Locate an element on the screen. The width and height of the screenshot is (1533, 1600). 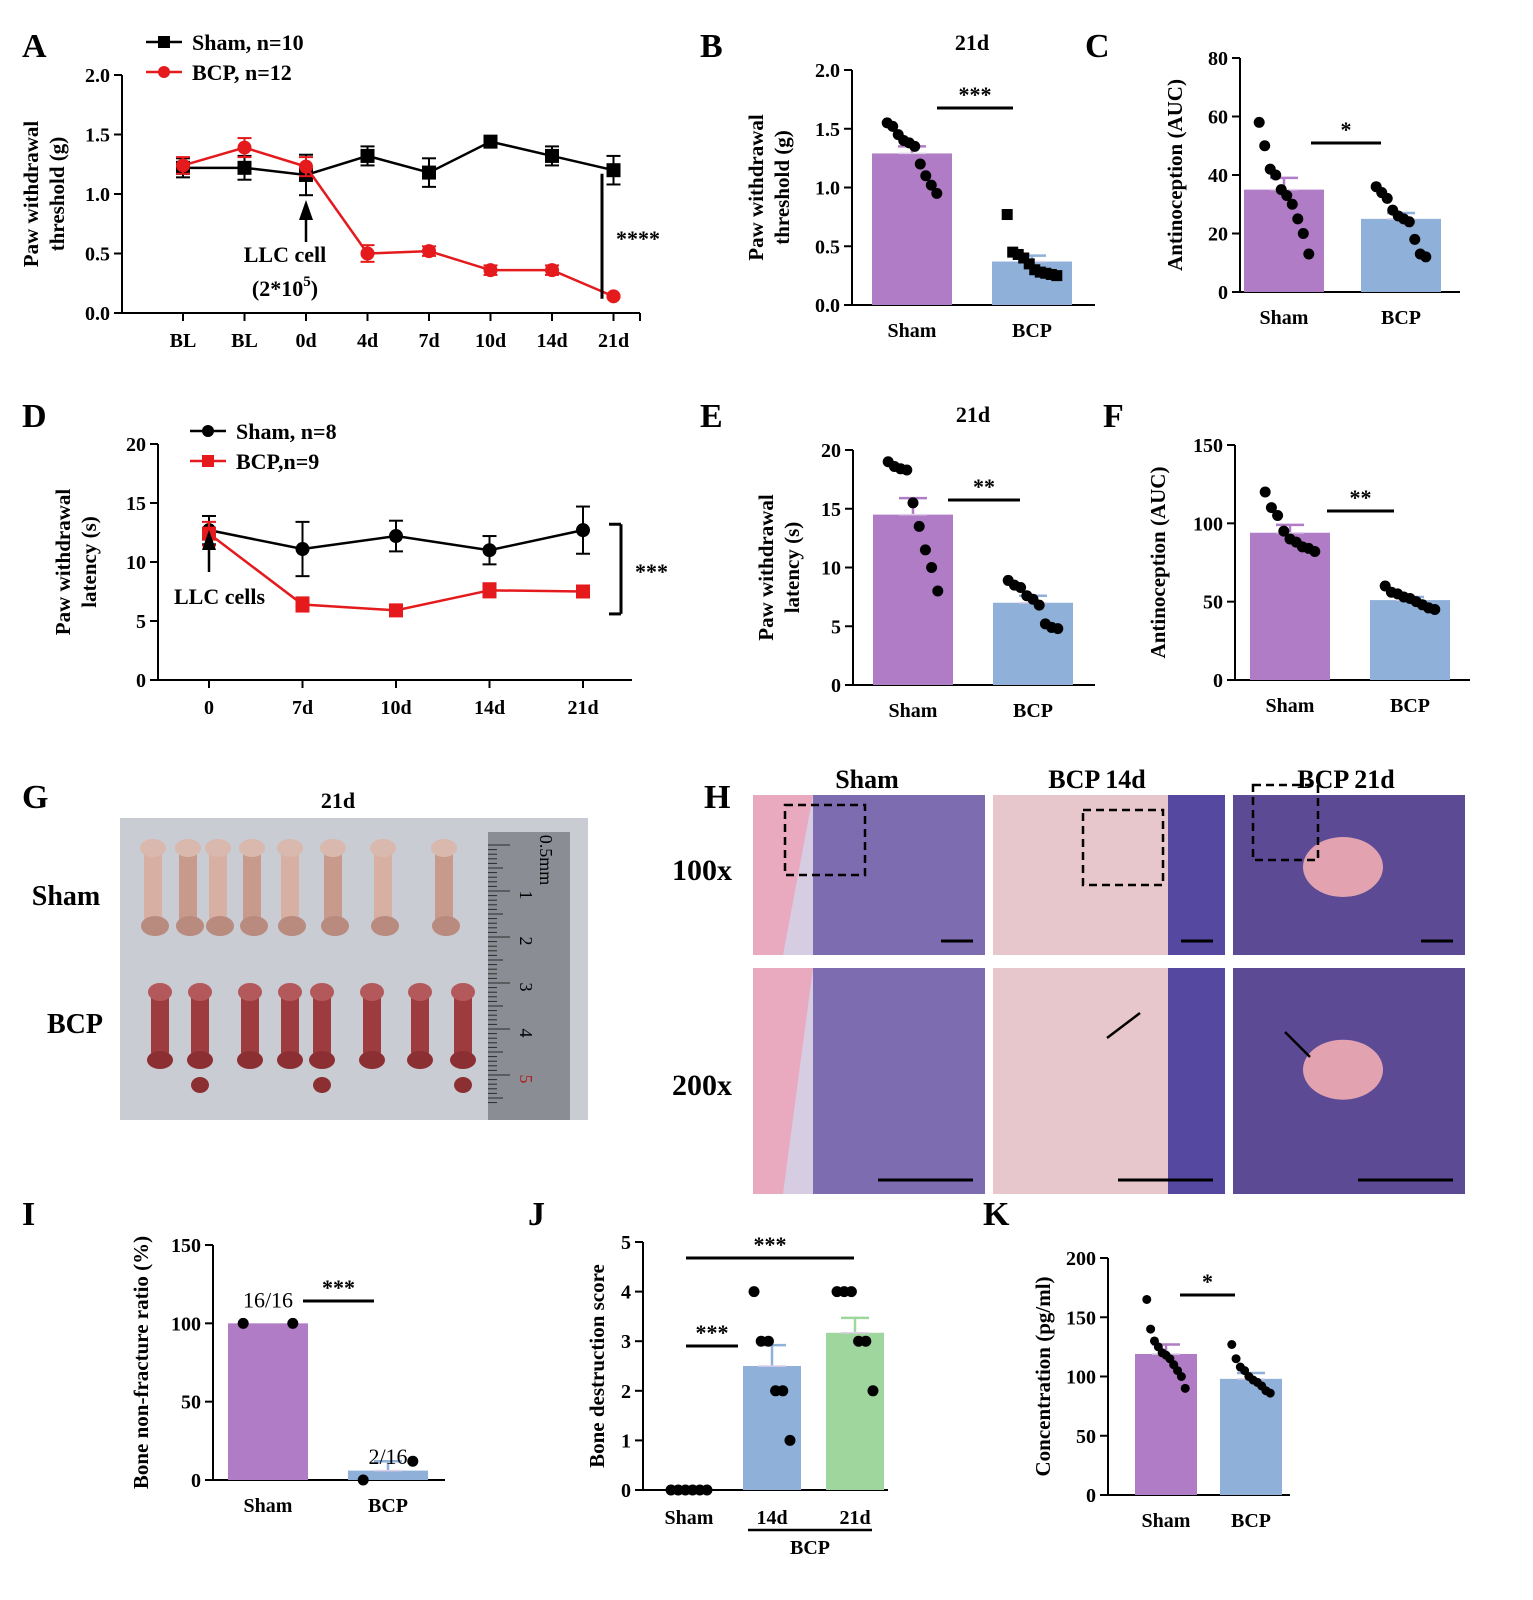
histology-column-label: BCP 14d is located at coordinates (1097, 779).